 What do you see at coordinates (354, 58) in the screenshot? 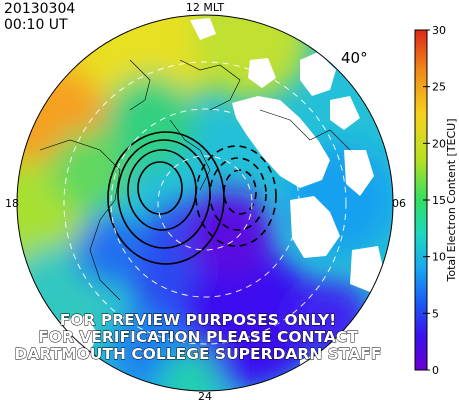
I see `latitude-label: 40°` at bounding box center [354, 58].